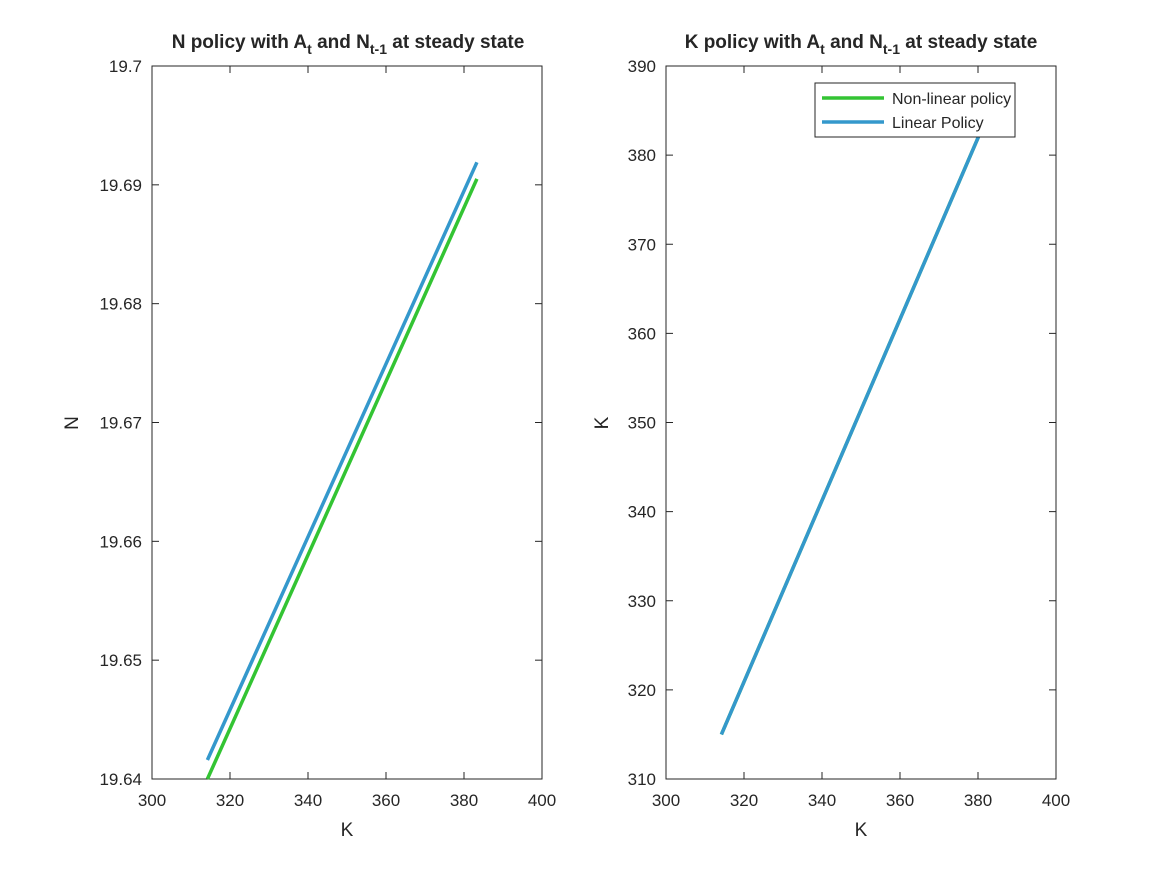 Image resolution: width=1167 pixels, height=875 pixels. Describe the element at coordinates (642, 779) in the screenshot. I see `y-tick-label: 310` at that location.